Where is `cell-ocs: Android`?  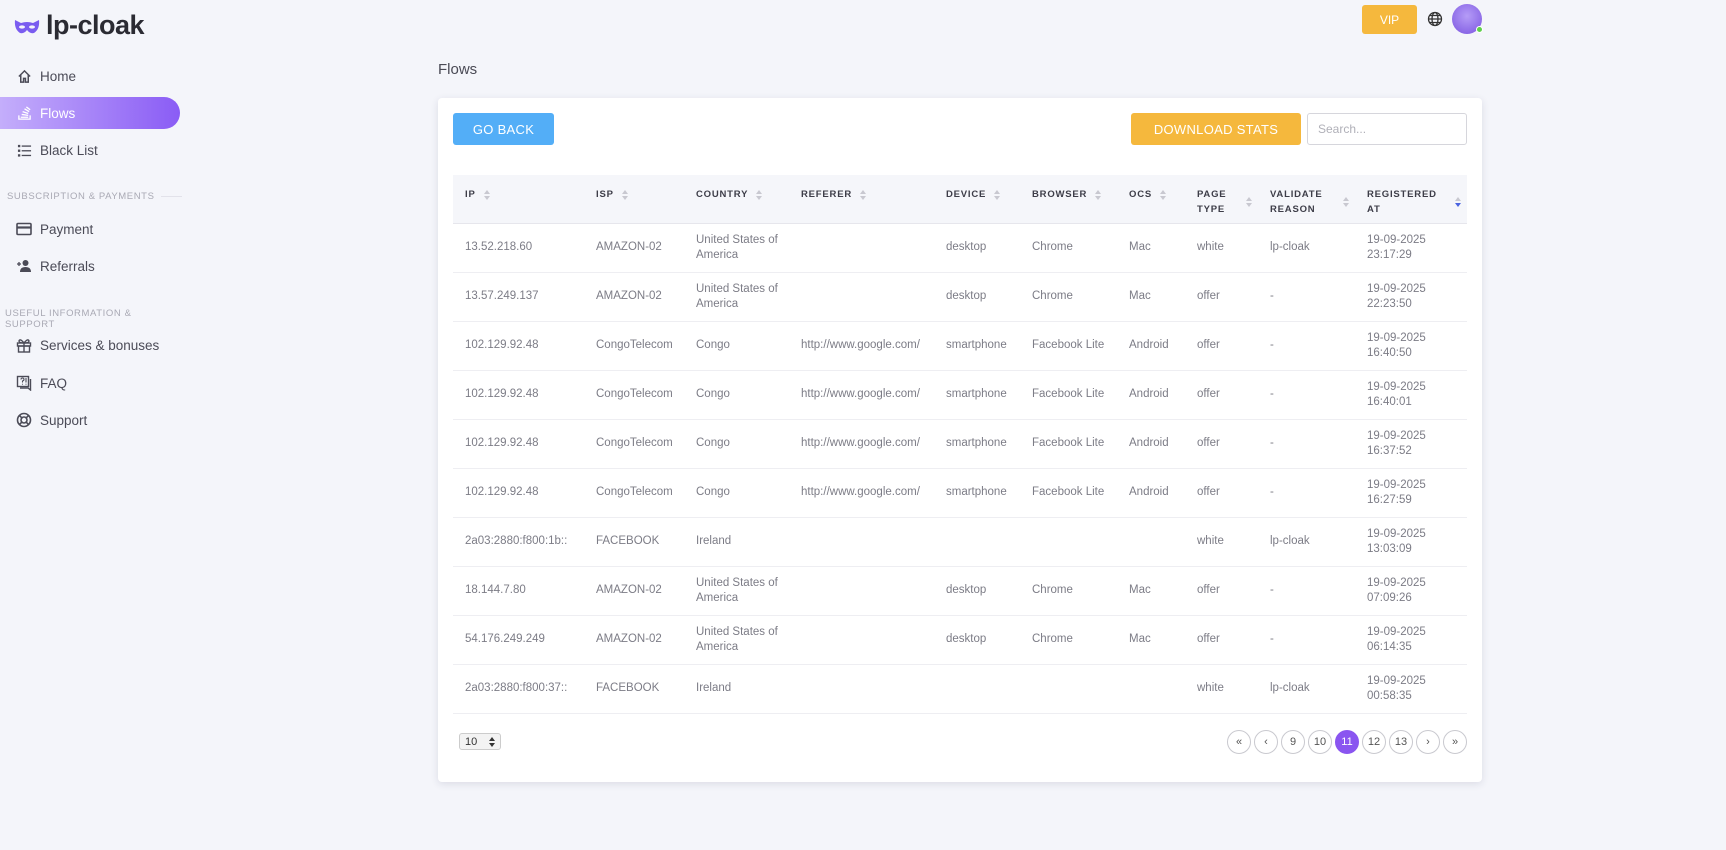
cell-ocs: Android is located at coordinates (1151, 493).